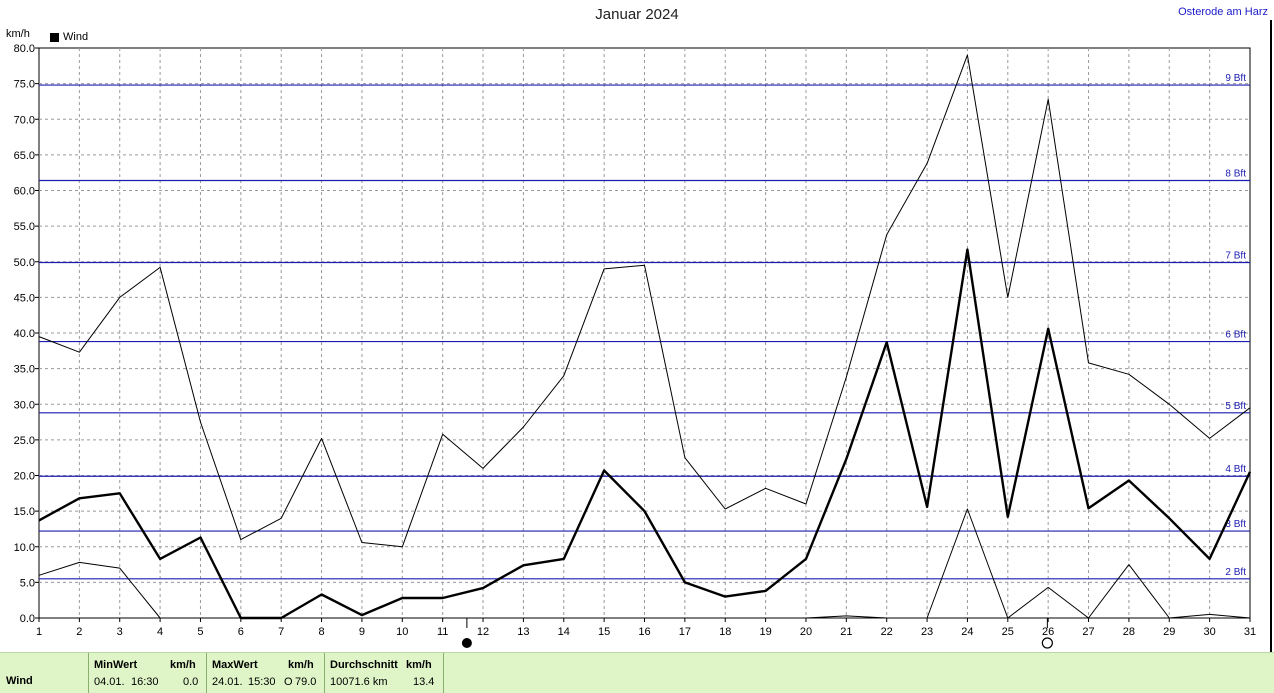  Describe the element at coordinates (1235, 255) in the screenshot. I see `beaufort-label: 7 Bft` at that location.